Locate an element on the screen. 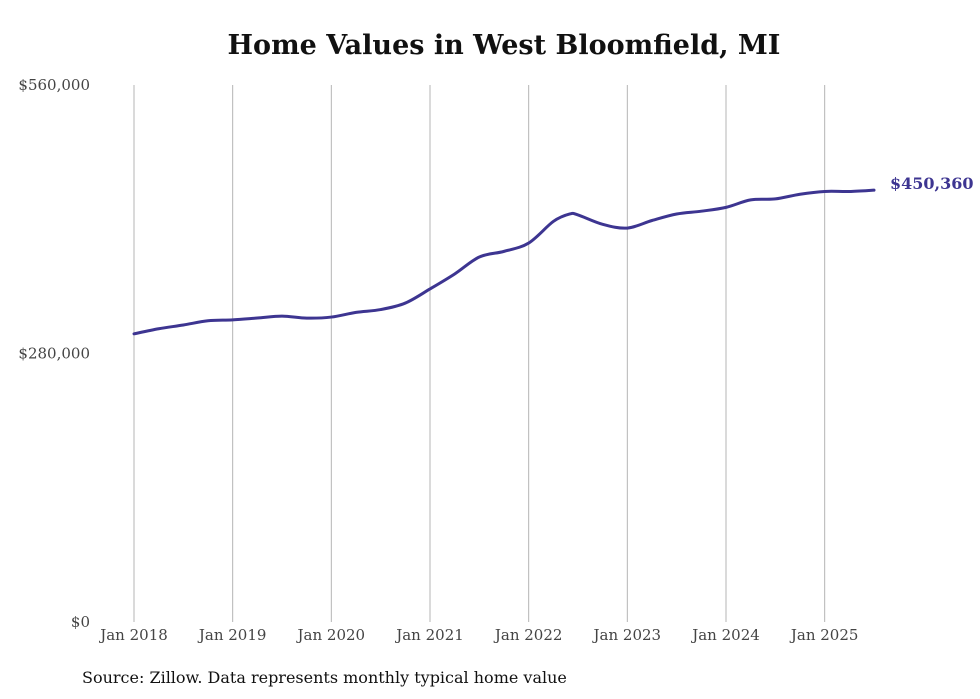 The image size is (980, 699). x-tick-label: Jan 2023 is located at coordinates (627, 635).